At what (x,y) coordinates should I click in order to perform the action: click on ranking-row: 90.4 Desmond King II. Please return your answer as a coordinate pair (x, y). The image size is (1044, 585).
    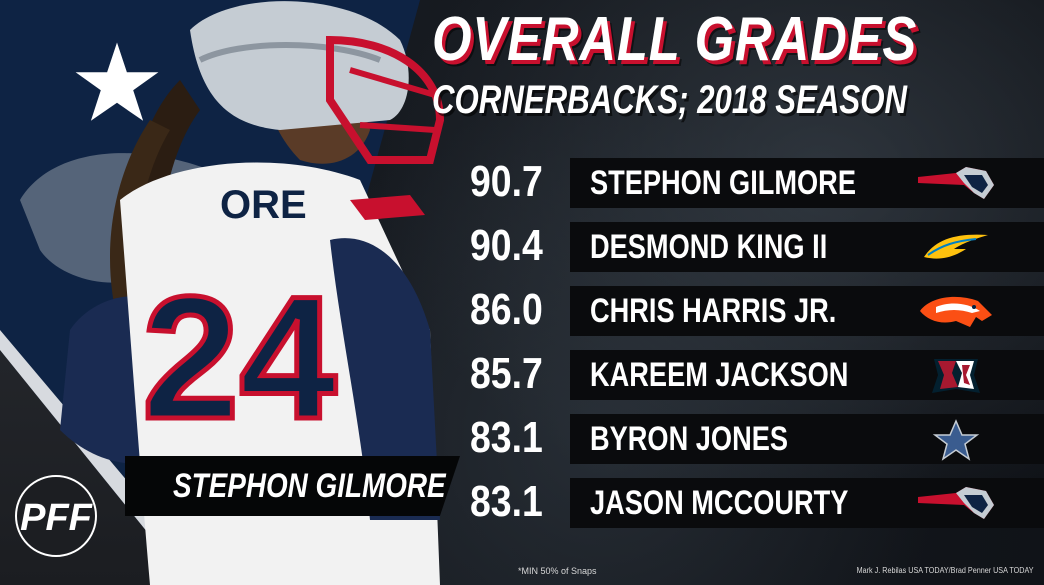
    Looking at the image, I should click on (757, 246).